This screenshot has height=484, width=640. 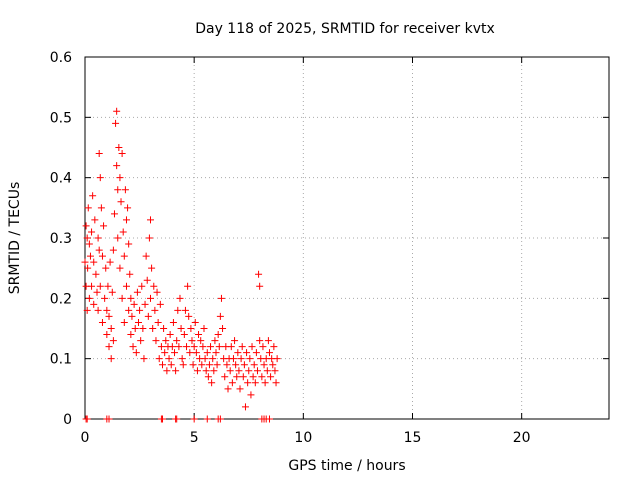 What do you see at coordinates (346, 466) in the screenshot?
I see `x-axis-label: GPS time / hours` at bounding box center [346, 466].